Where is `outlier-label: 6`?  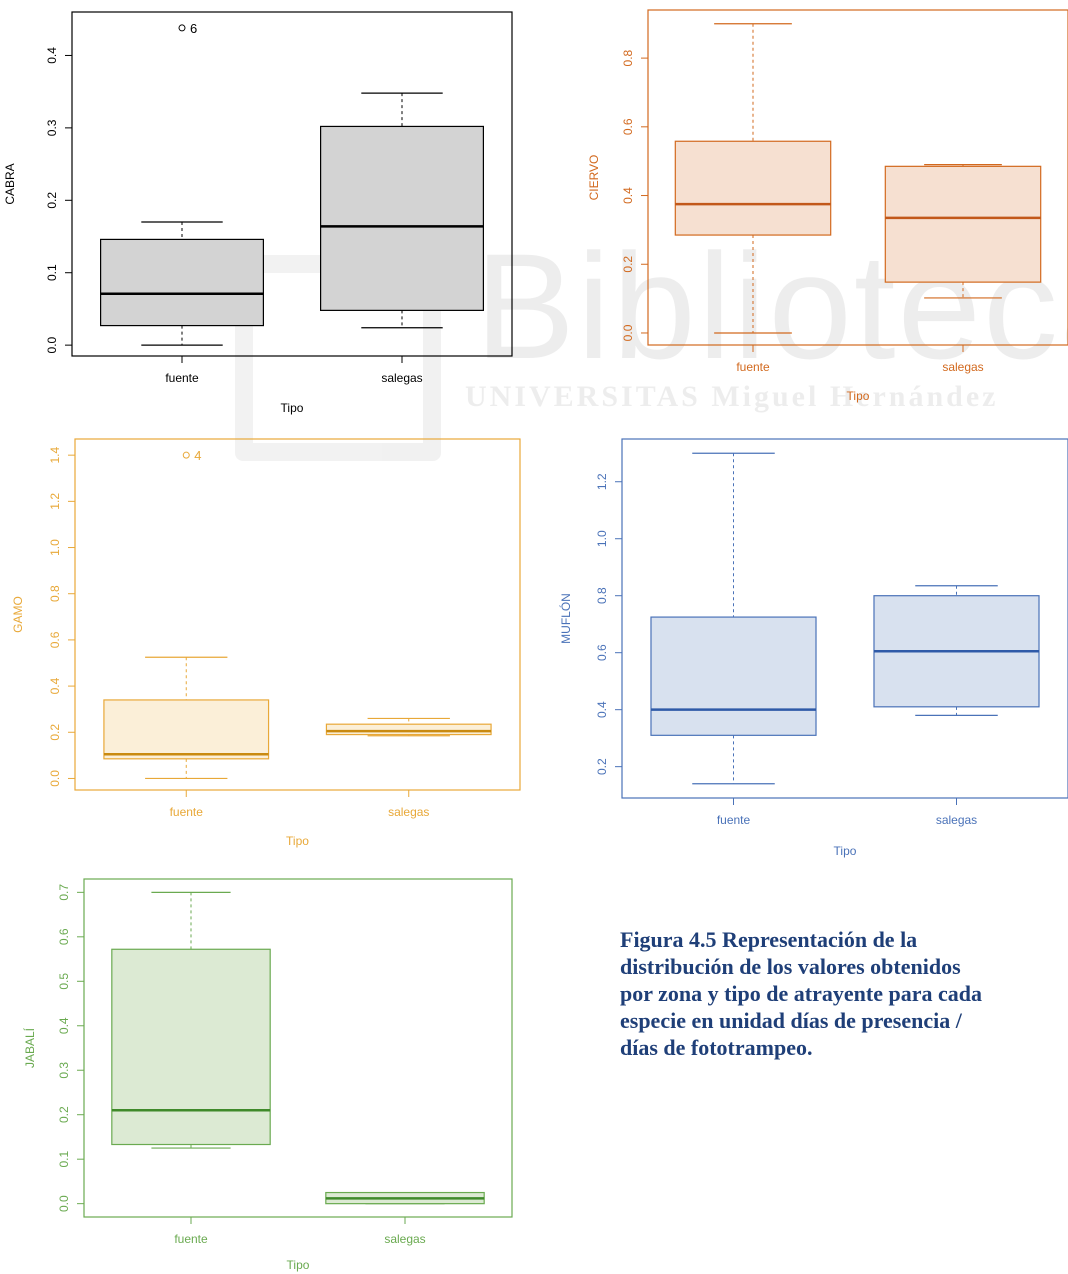 outlier-label: 6 is located at coordinates (193, 28).